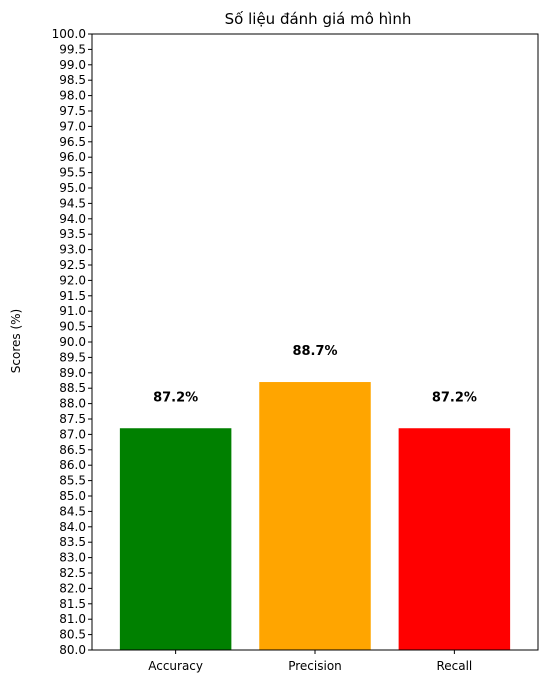 This screenshot has height=683, width=553. I want to click on data-label-precision: 88.7%, so click(314, 351).